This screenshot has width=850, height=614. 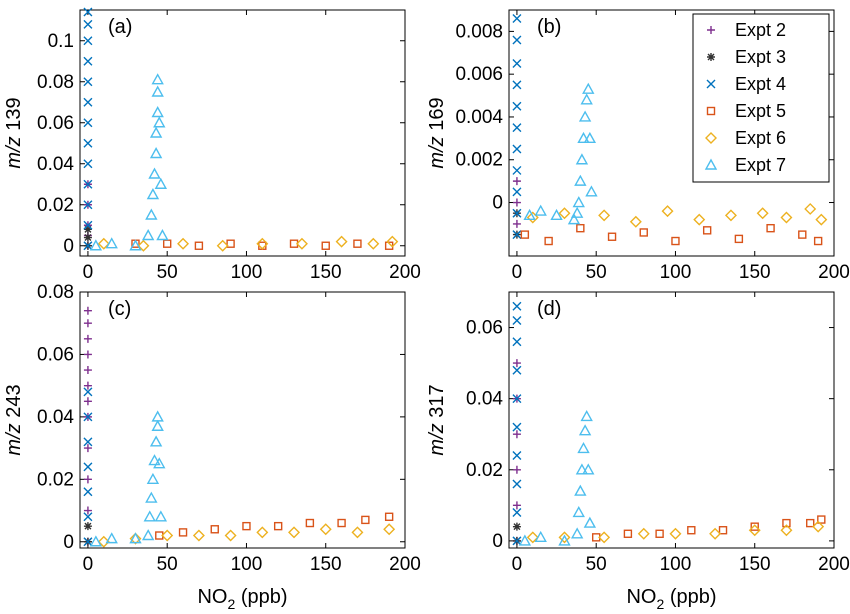 What do you see at coordinates (745, 165) in the screenshot?
I see `legend-item: Expt 7` at bounding box center [745, 165].